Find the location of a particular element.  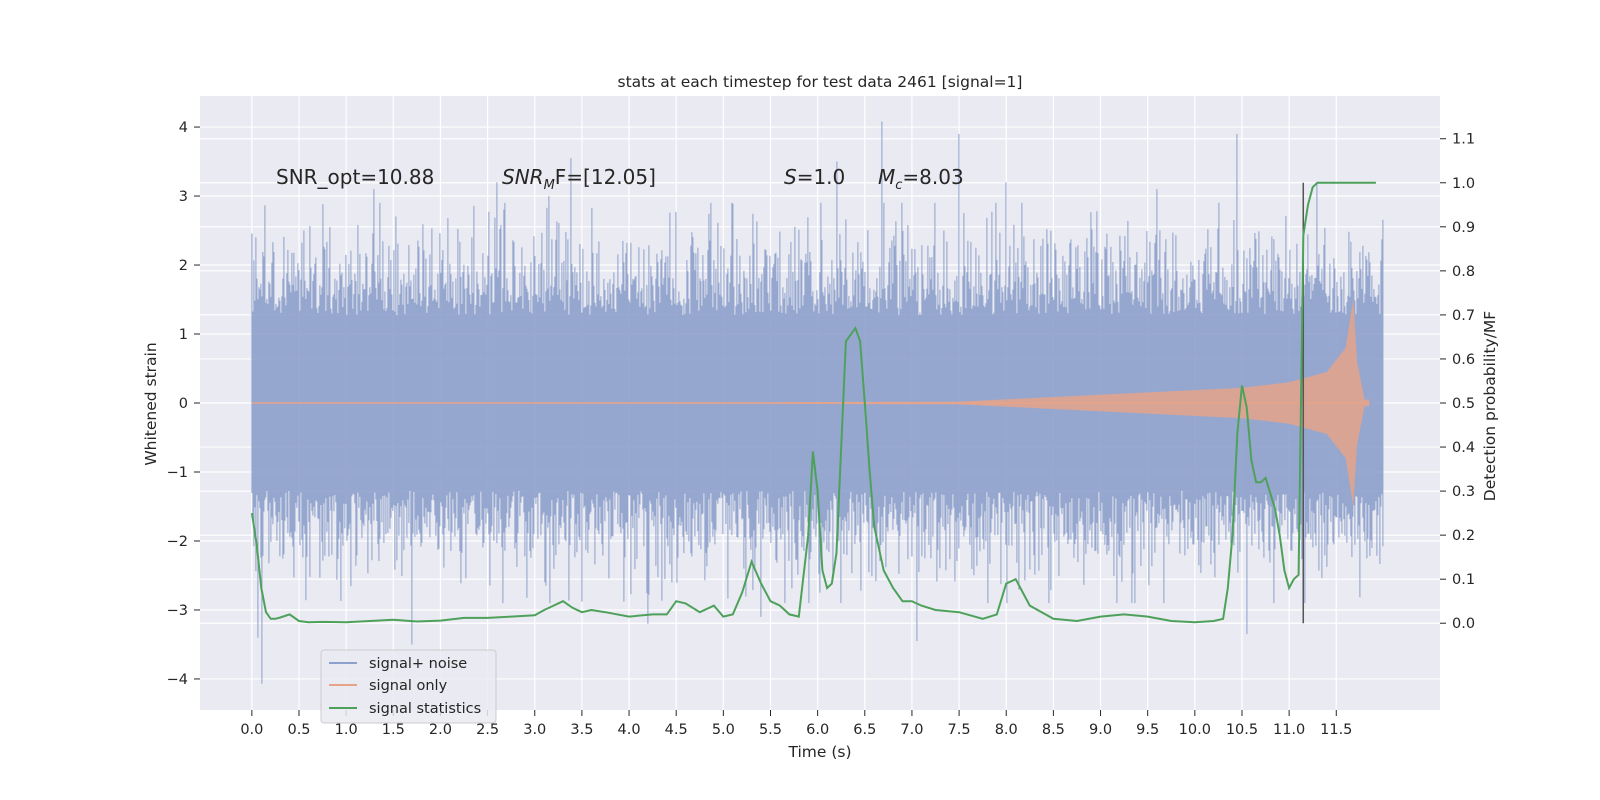

x-tick-label-21: 10.5 is located at coordinates (1242, 730).